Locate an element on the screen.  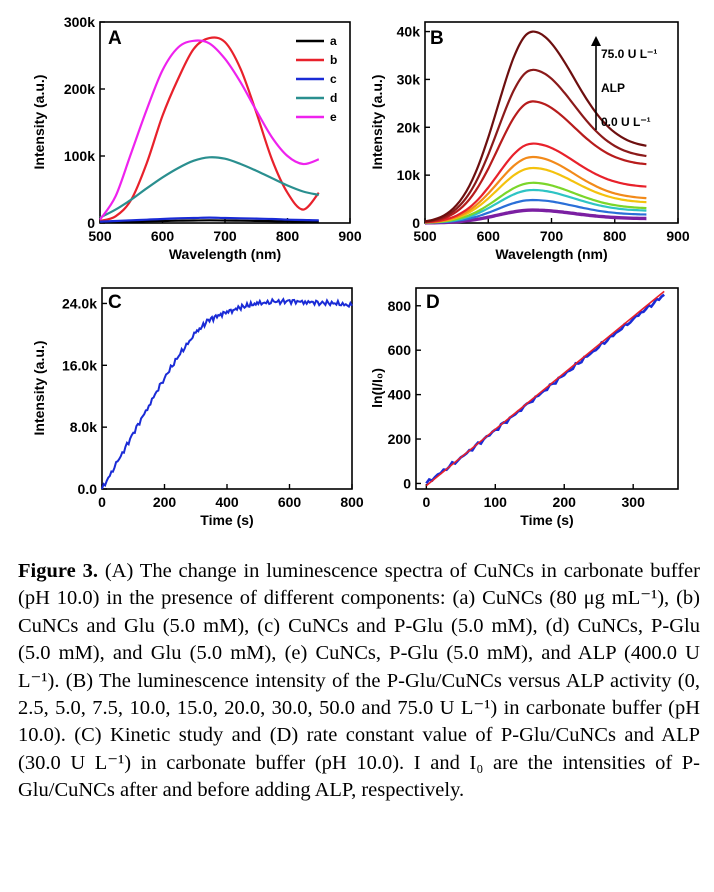
series-line-b is located at coordinates (209, 129).